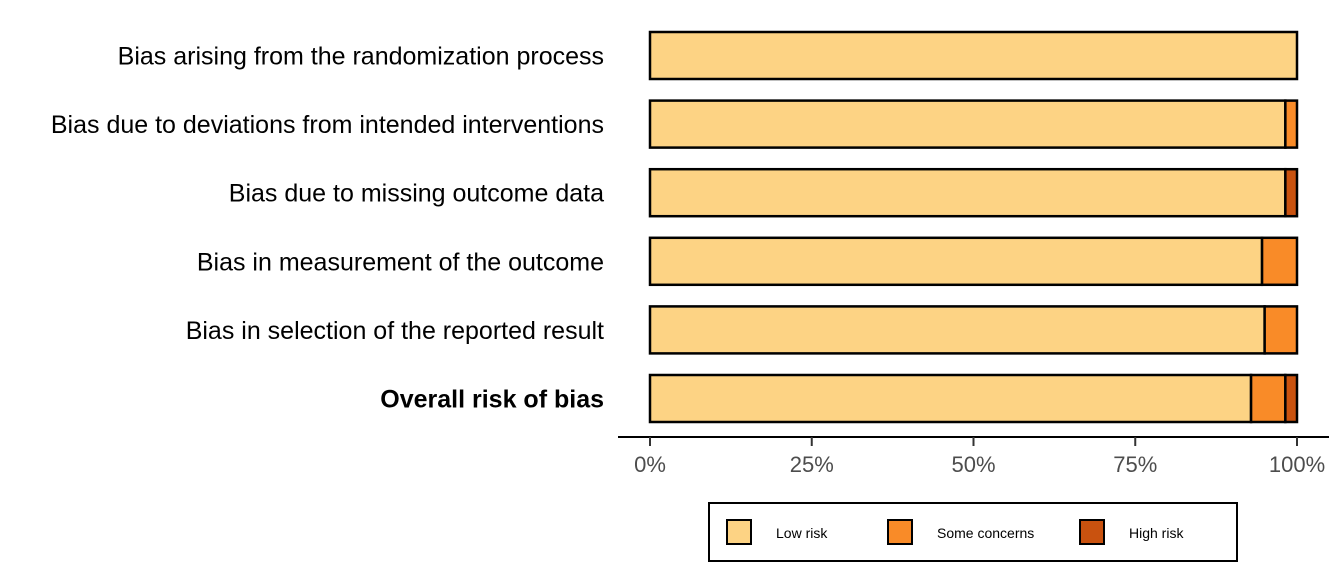  I want to click on category-label: Overall risk of bias, so click(492, 400).